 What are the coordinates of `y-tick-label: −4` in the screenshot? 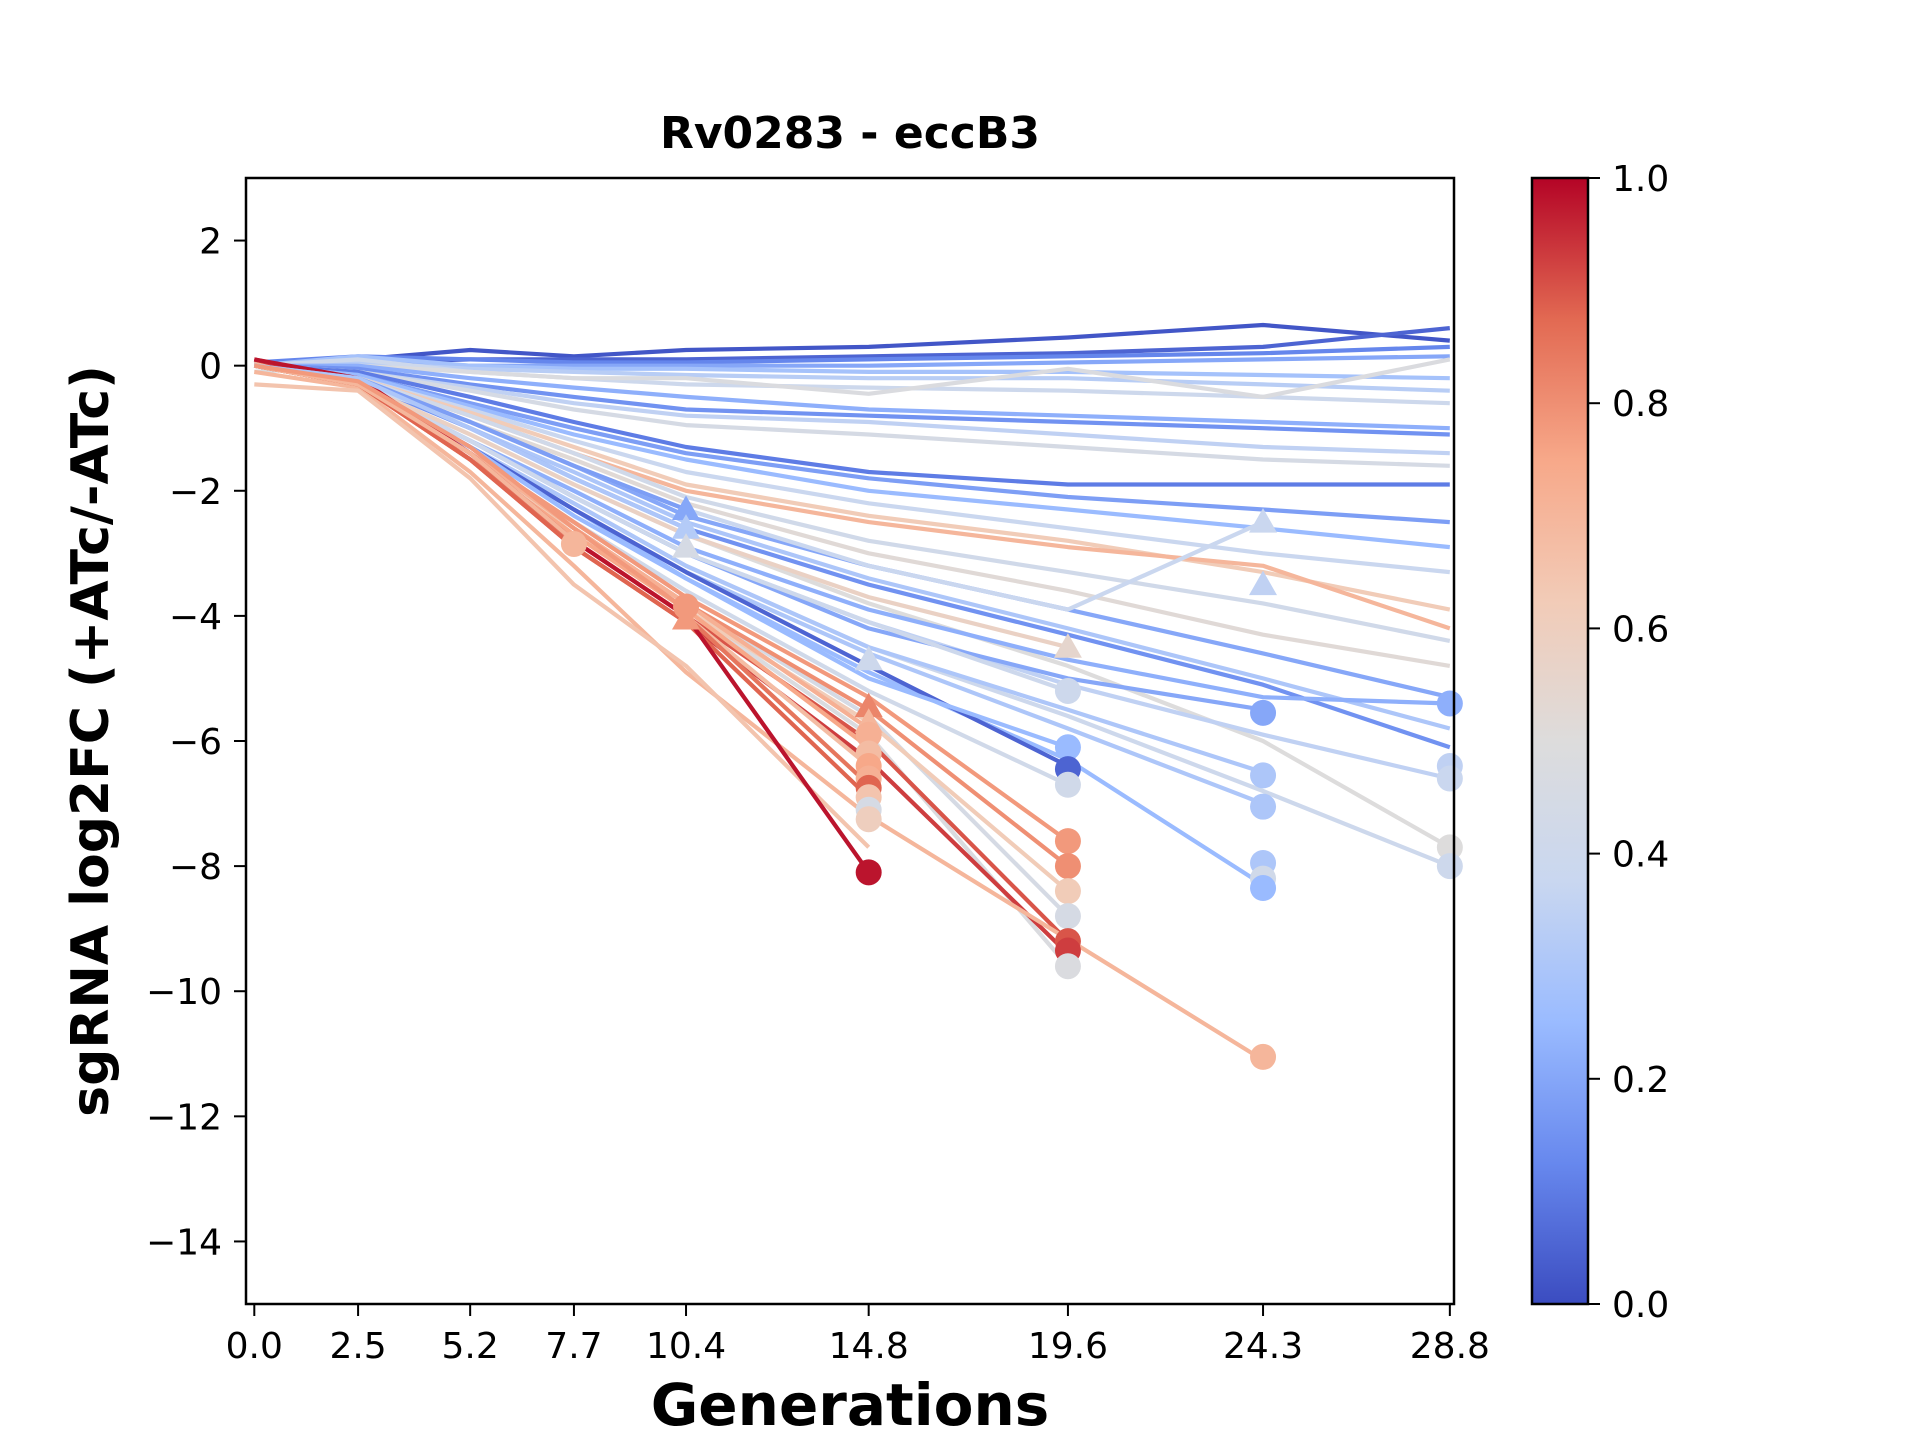 It's located at (195, 617).